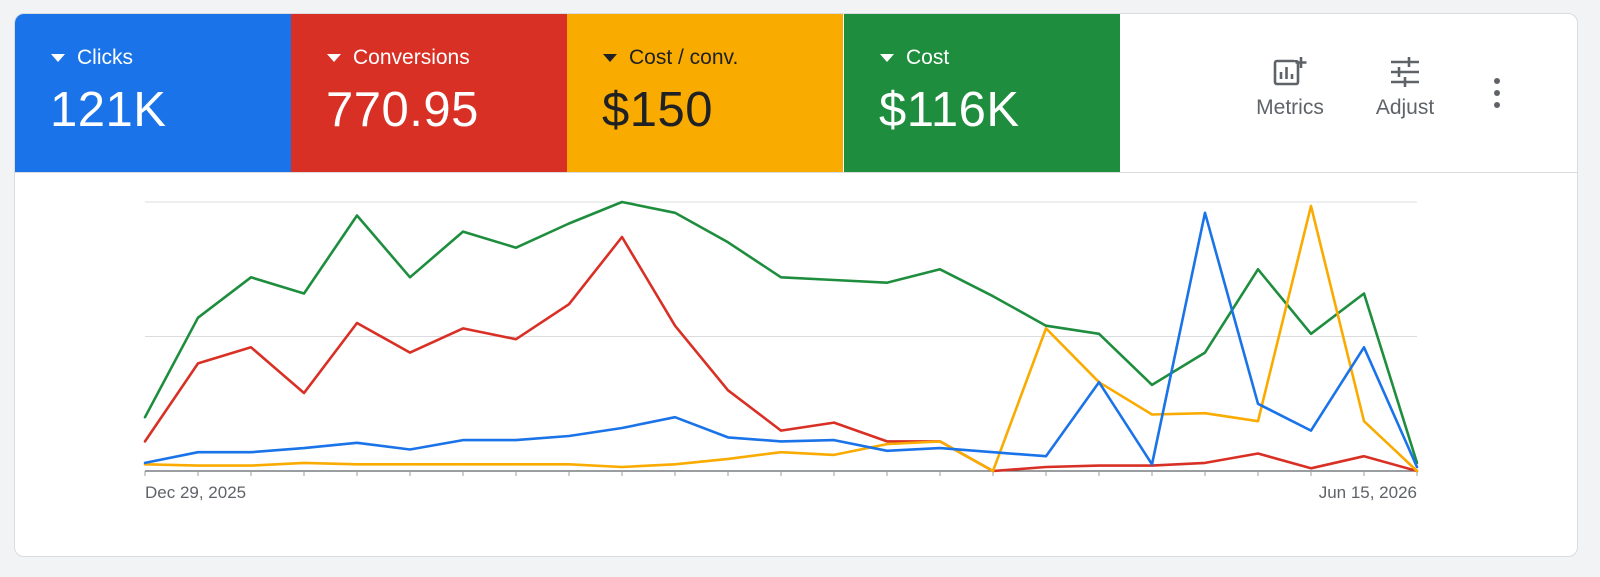 The width and height of the screenshot is (1600, 577). Describe the element at coordinates (402, 110) in the screenshot. I see `metric-value: 770.95` at that location.